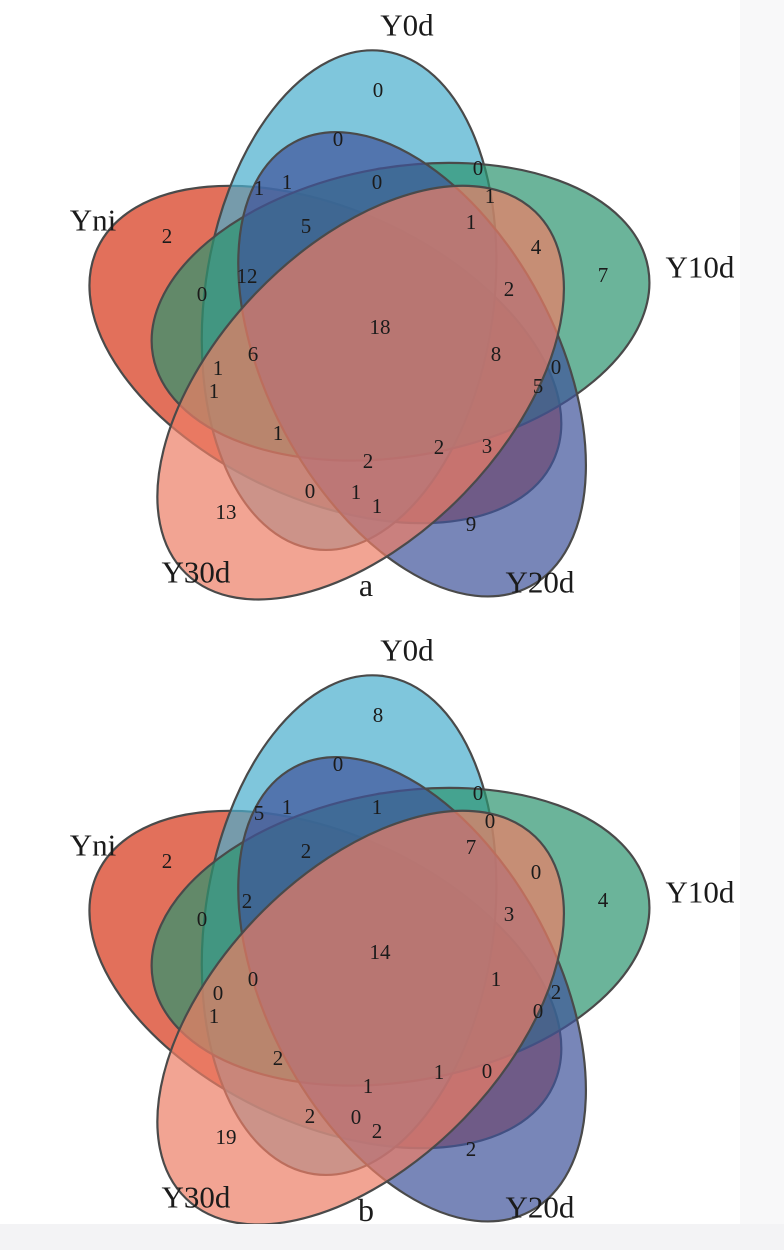  I want to click on region-count-b-10: 2, so click(167, 861).